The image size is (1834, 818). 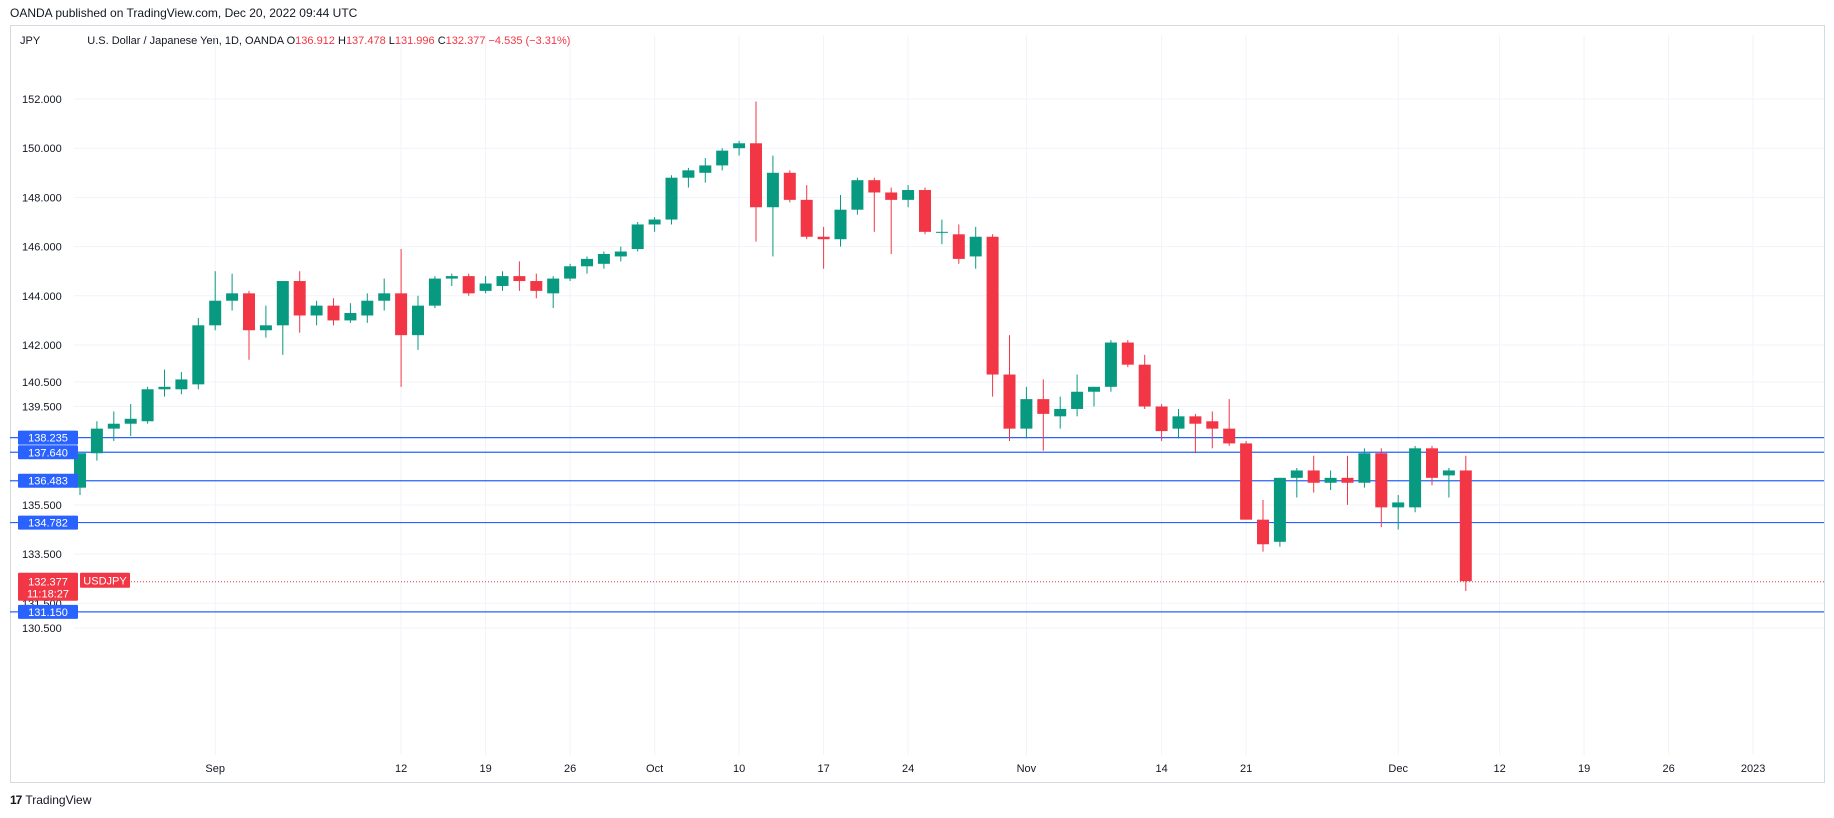 I want to click on y-tick-label: 150.000, so click(x=42, y=149).